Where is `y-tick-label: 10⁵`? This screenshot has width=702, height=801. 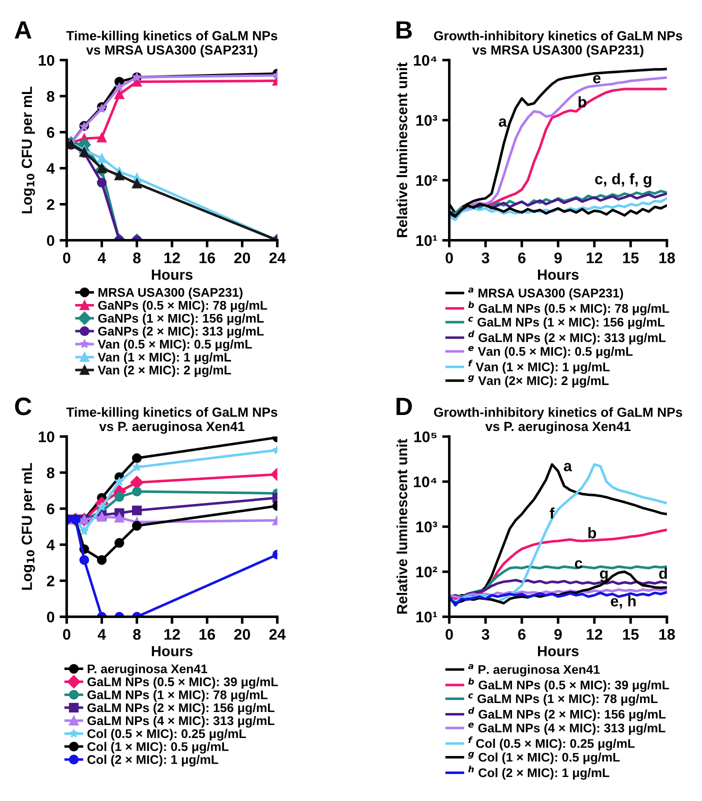
y-tick-label: 10⁵ is located at coordinates (425, 436).